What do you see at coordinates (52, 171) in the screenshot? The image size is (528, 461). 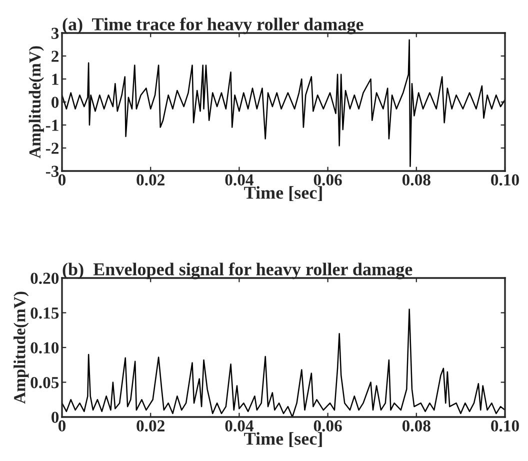 I see `y-tick-label: -3` at bounding box center [52, 171].